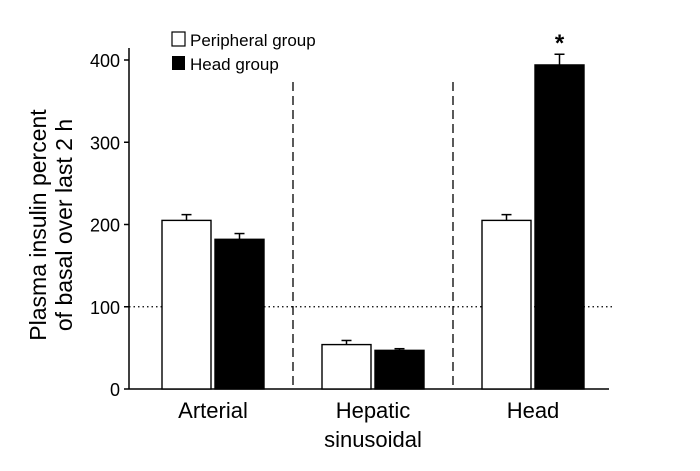 This screenshot has height=471, width=700. Describe the element at coordinates (253, 40) in the screenshot. I see `legend-label-peripheral: Peripheral group` at that location.